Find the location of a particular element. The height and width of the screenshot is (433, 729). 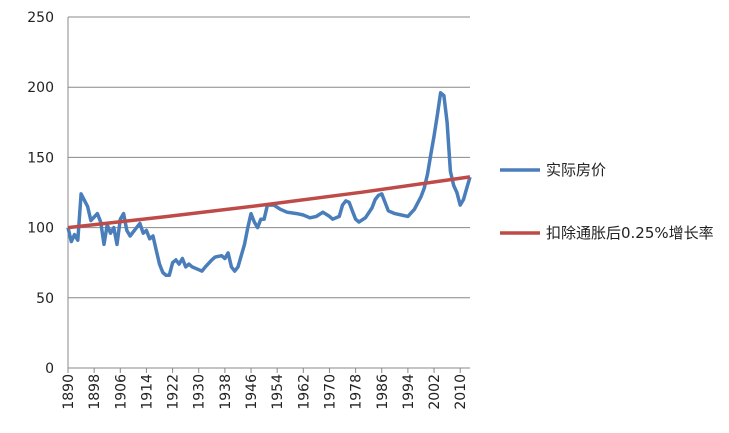

series-line is located at coordinates (269, 202).